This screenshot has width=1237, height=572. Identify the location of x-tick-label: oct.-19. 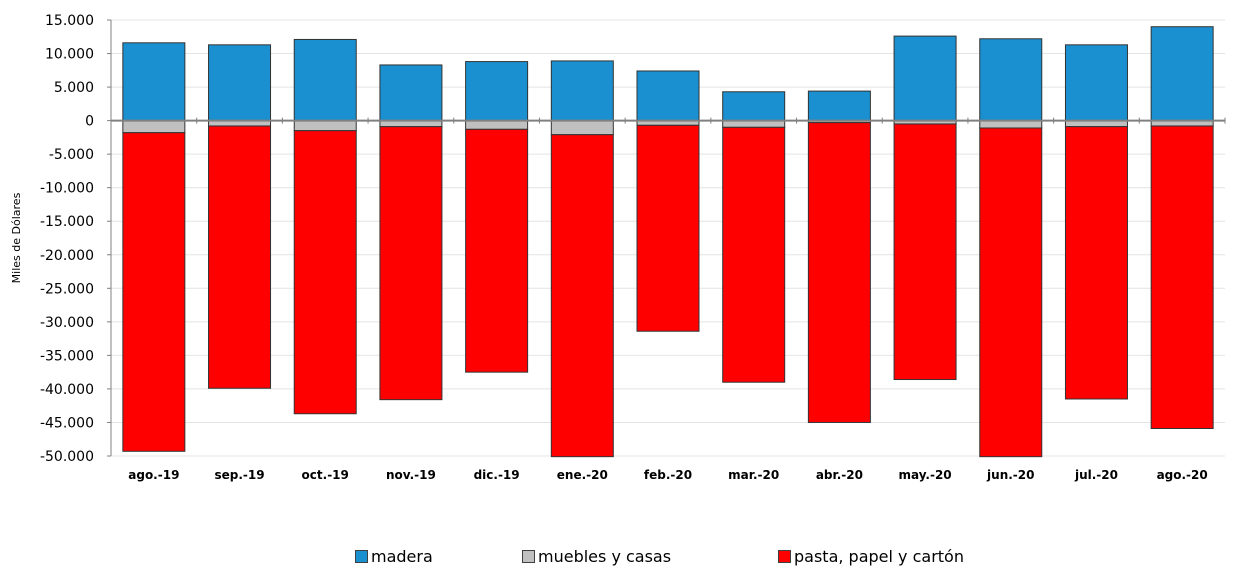
(325, 475).